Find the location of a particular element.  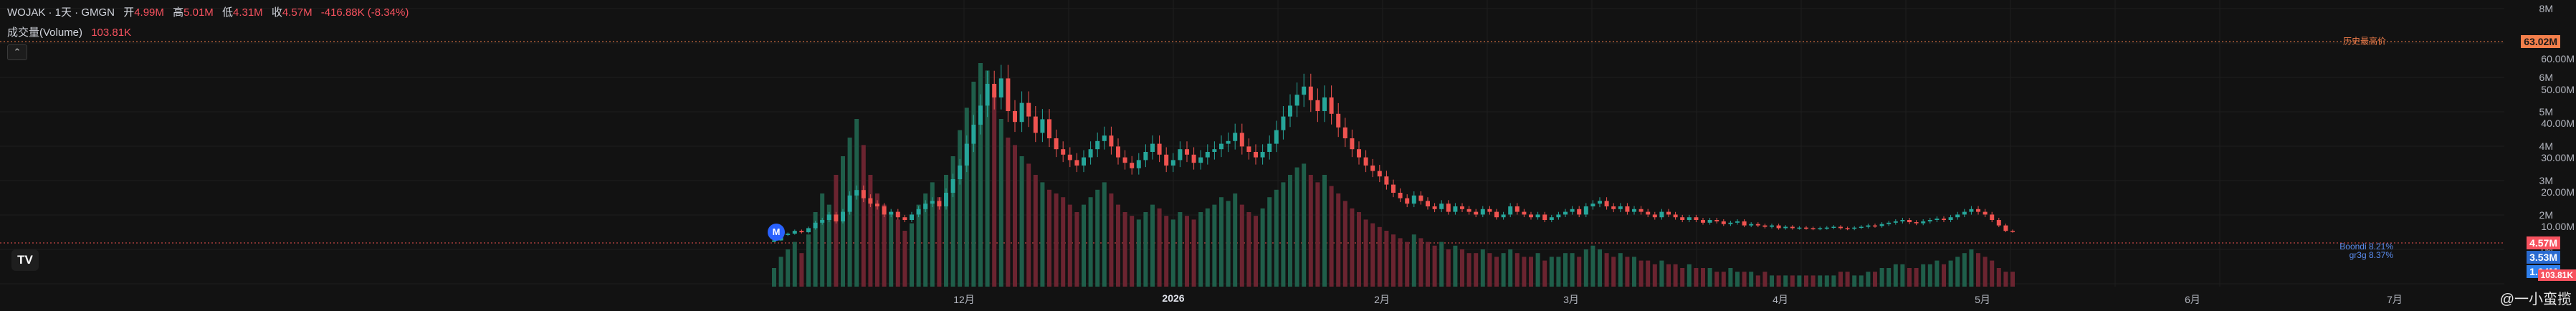

event-marker: M is located at coordinates (776, 232).